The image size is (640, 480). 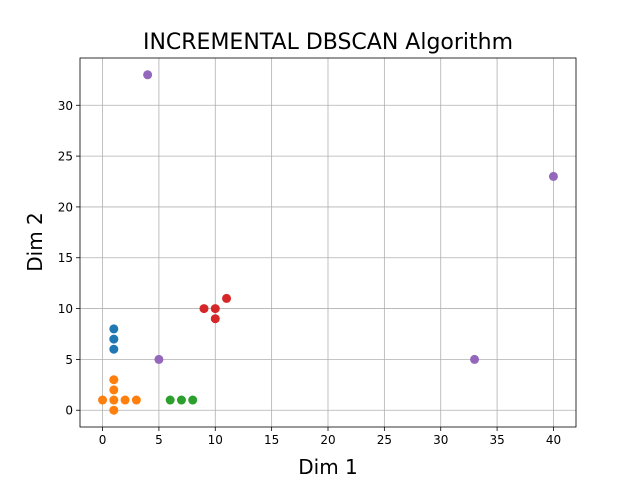 I want to click on x-tick-label: 10, so click(x=215, y=440).